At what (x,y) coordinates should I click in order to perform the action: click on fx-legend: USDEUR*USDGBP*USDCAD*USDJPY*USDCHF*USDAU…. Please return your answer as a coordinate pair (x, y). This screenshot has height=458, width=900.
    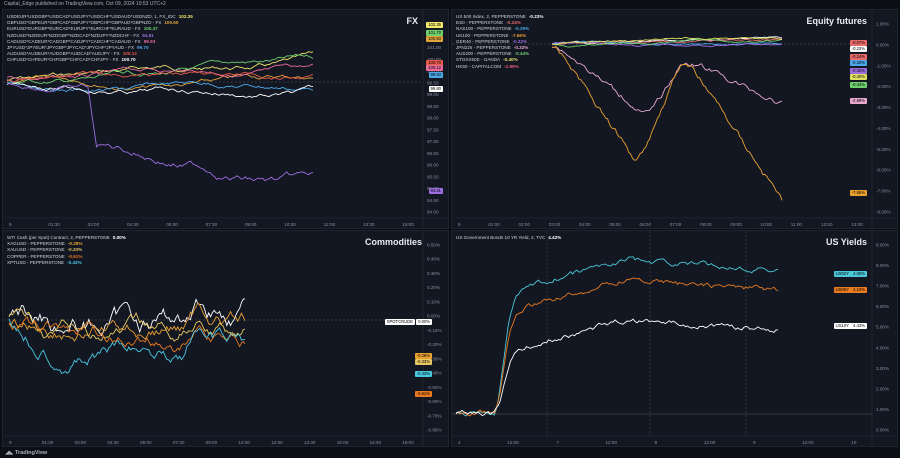
    Looking at the image, I should click on (100, 39).